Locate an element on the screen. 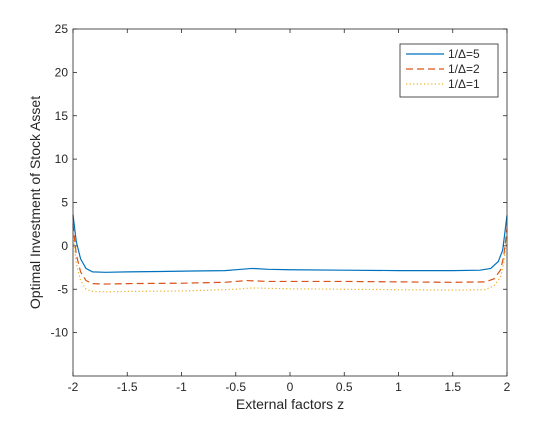 The height and width of the screenshot is (425, 560). legend: 1/Δ=51/Δ=21/Δ=1 is located at coordinates (449, 70).